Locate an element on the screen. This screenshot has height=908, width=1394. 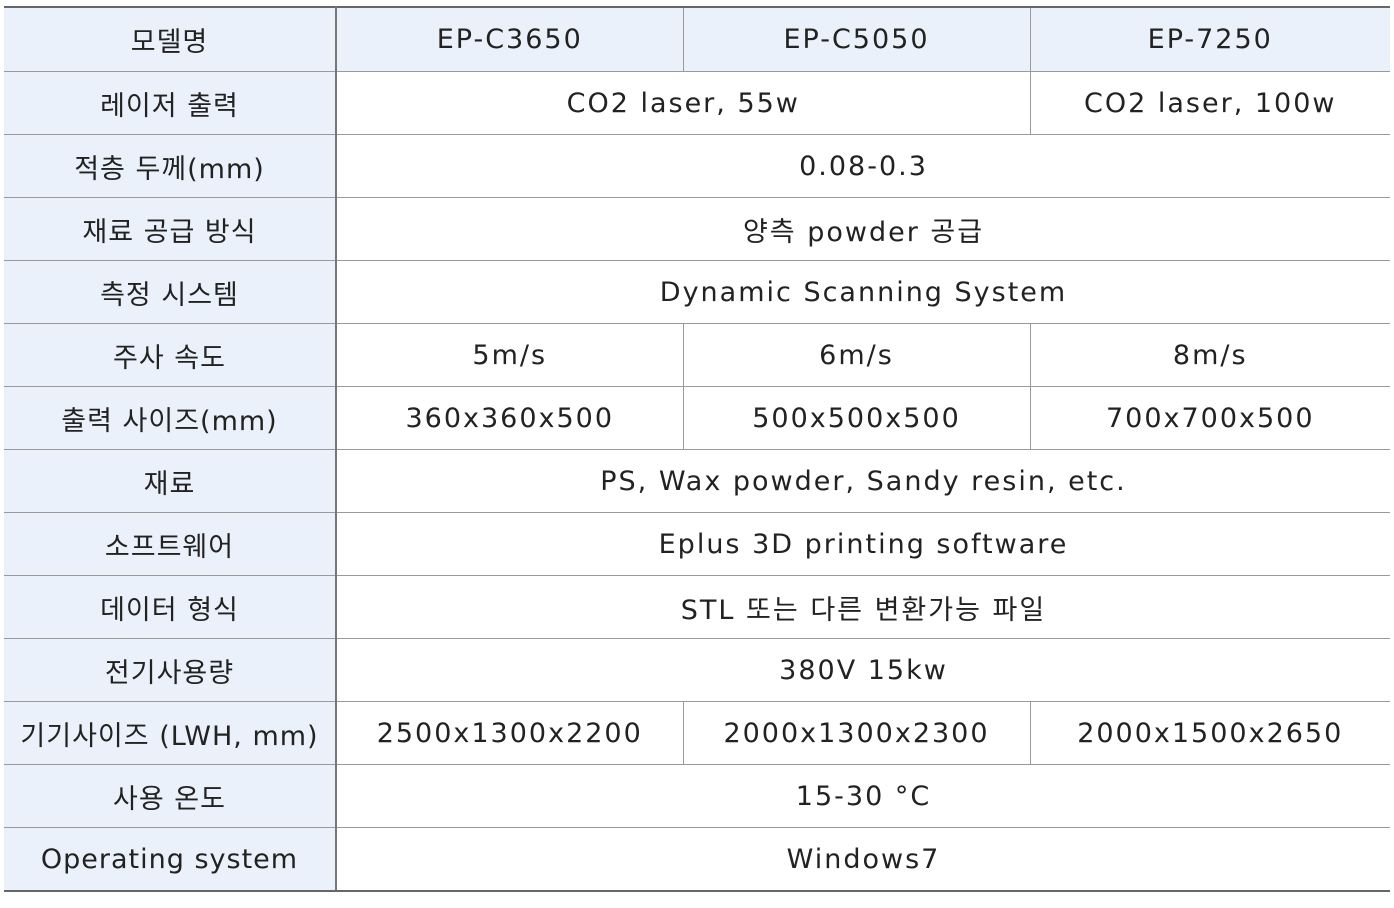
spec-value: PS, Wax powder, Sandy resin, etc. is located at coordinates (862, 481).